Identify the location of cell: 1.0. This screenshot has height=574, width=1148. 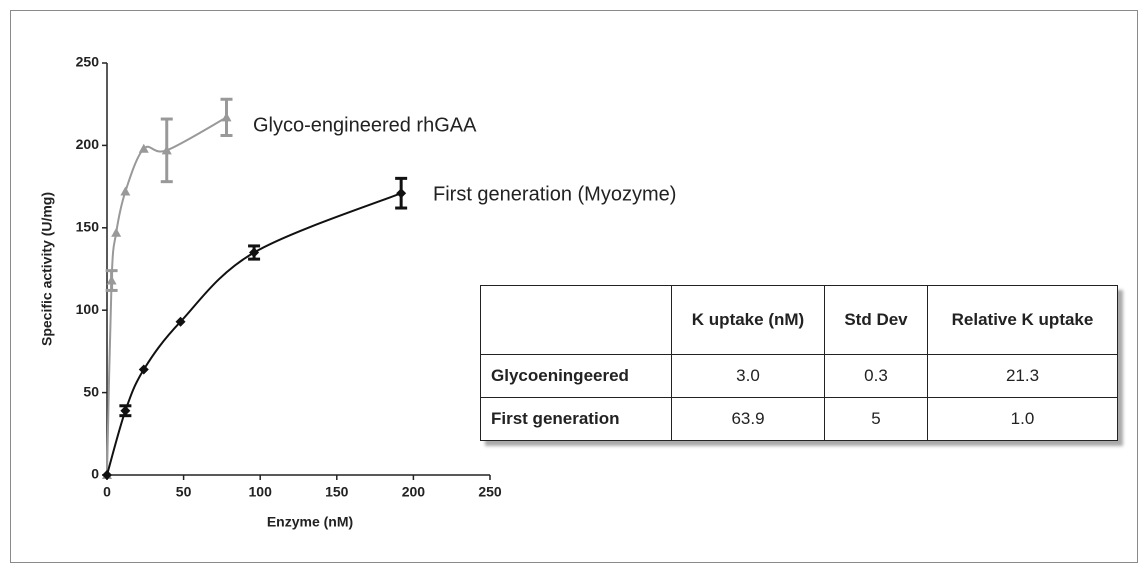
(1022, 419).